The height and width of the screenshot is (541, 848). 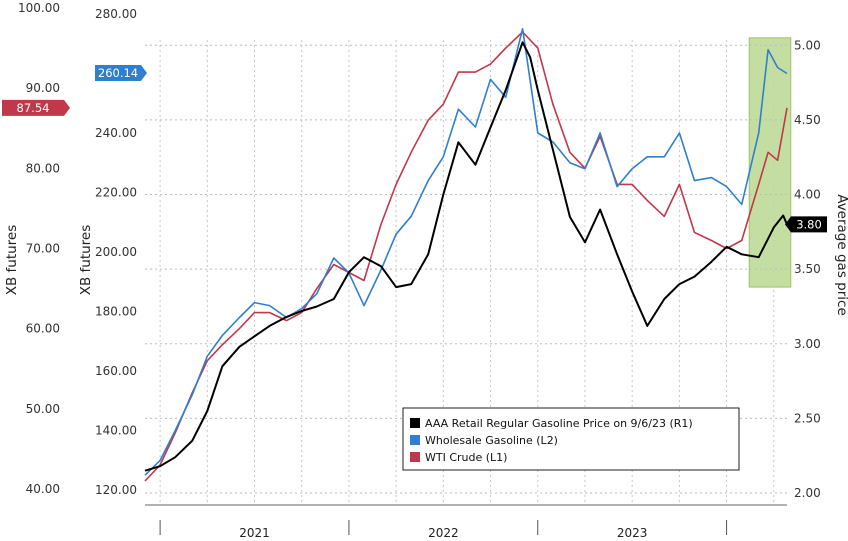 What do you see at coordinates (86, 260) in the screenshot?
I see `left2-axis-title: XB futures` at bounding box center [86, 260].